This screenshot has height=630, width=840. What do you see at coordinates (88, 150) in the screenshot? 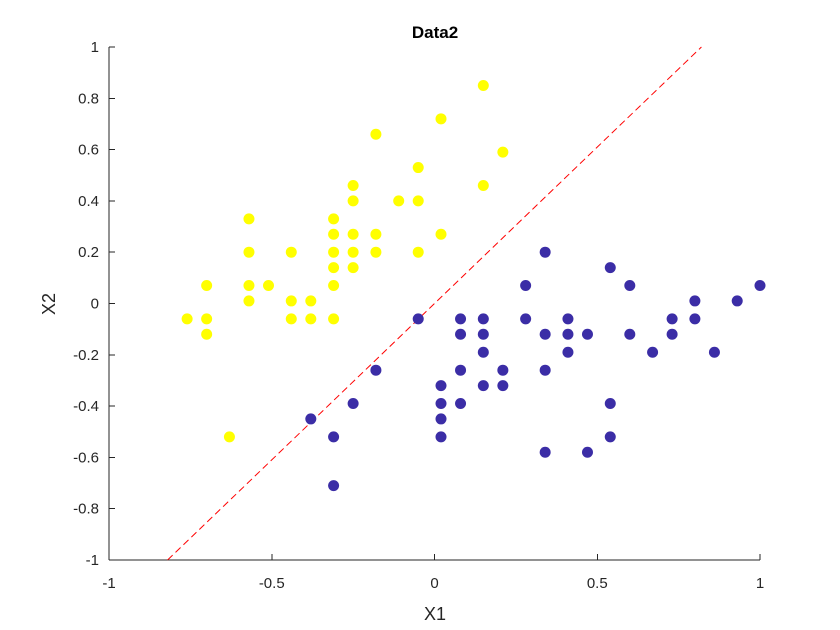
I see `y-tick-label: 0.6` at bounding box center [88, 150].